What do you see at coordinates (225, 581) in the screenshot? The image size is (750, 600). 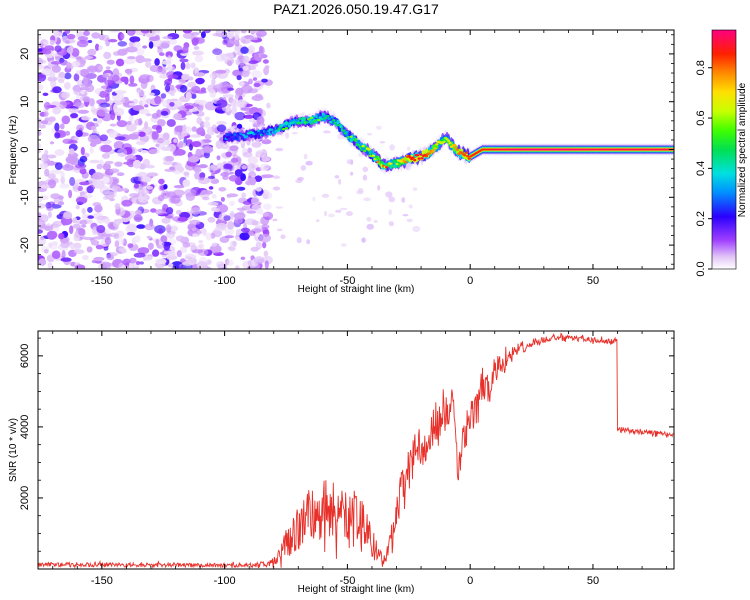 I see `x-tick-label: -100` at bounding box center [225, 581].